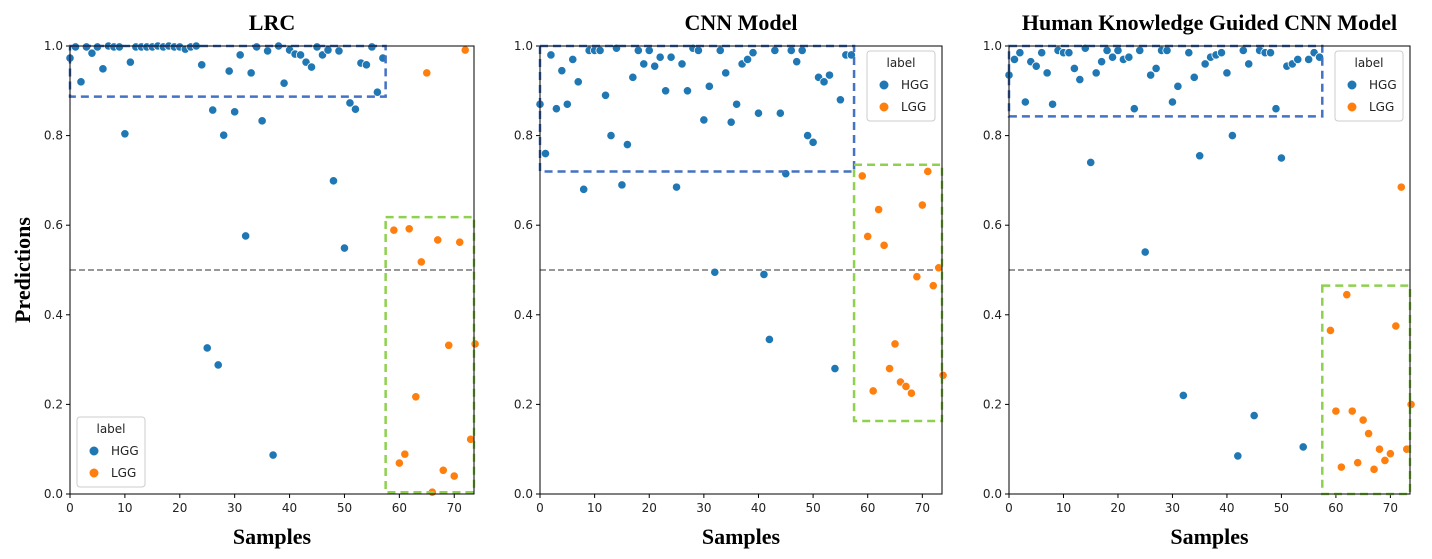 The height and width of the screenshot is (559, 1432). What do you see at coordinates (523, 225) in the screenshot?
I see `y-tick-label: 0.6` at bounding box center [523, 225].